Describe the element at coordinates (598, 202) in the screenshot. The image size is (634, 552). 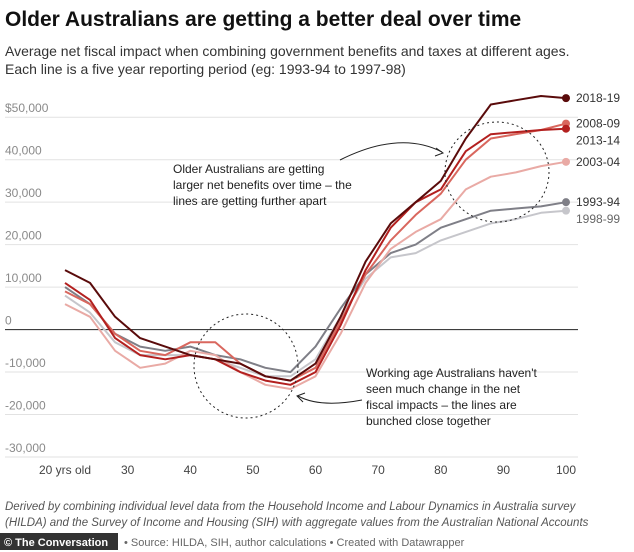
I see `legend-label: 1993-94` at that location.